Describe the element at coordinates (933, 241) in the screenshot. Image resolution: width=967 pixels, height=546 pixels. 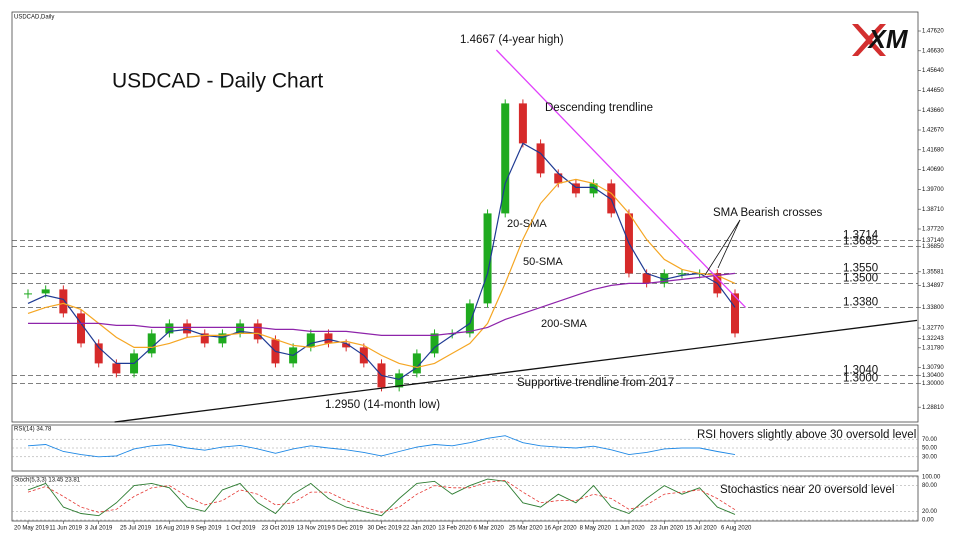
I see `y-tick-label: 1.37140` at that location.